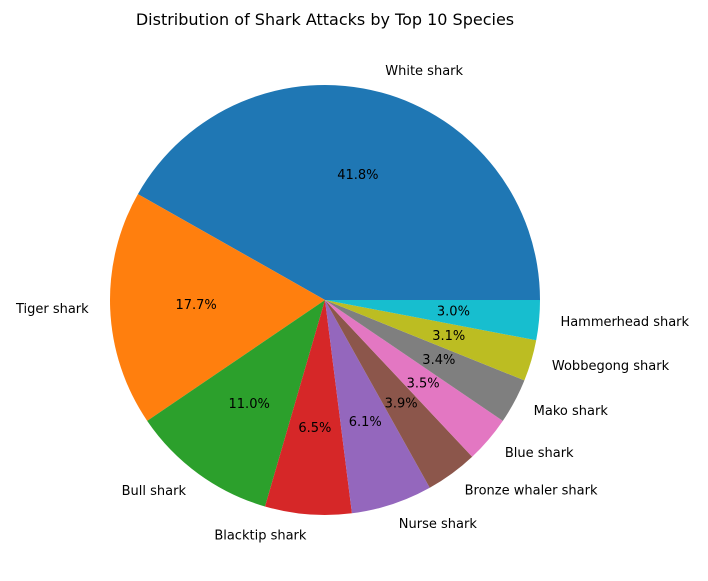 The width and height of the screenshot is (708, 581). Describe the element at coordinates (423, 383) in the screenshot. I see `pct-label-blue-shark: 3.5%` at that location.